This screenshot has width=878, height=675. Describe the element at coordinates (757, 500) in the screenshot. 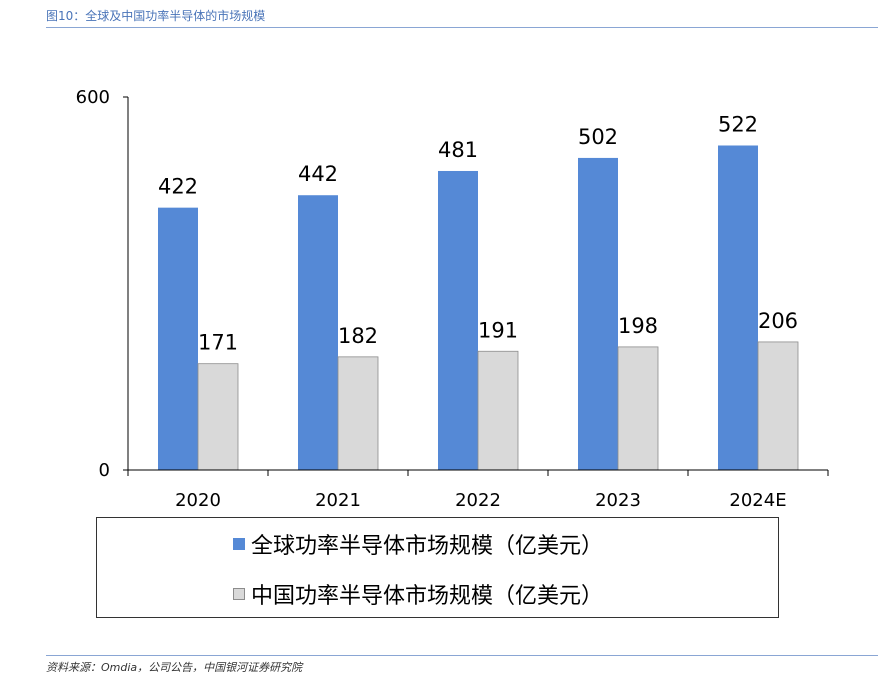

I see `x-tick-label: 2024E` at that location.